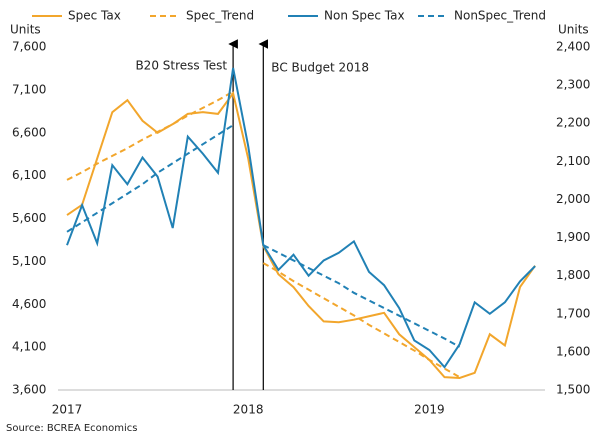  What do you see at coordinates (573, 237) in the screenshot?
I see `y2-tick-label: 1,900` at bounding box center [573, 237].